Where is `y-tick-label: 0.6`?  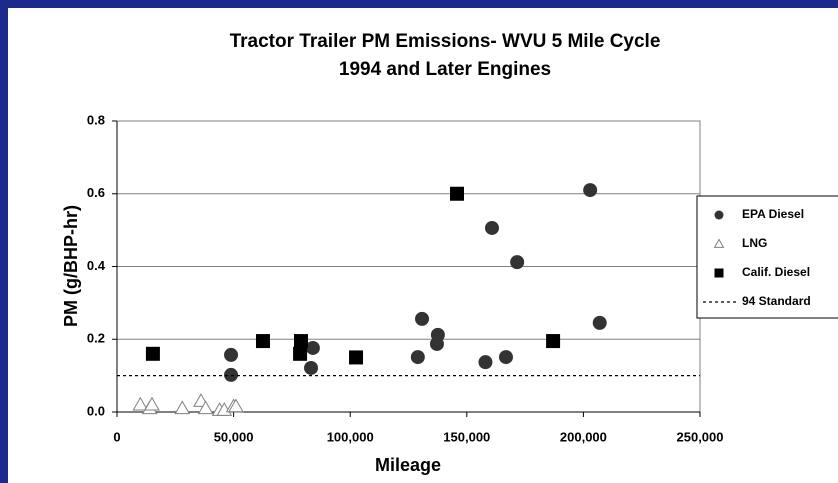
y-tick-label: 0.6 is located at coordinates (96, 192).